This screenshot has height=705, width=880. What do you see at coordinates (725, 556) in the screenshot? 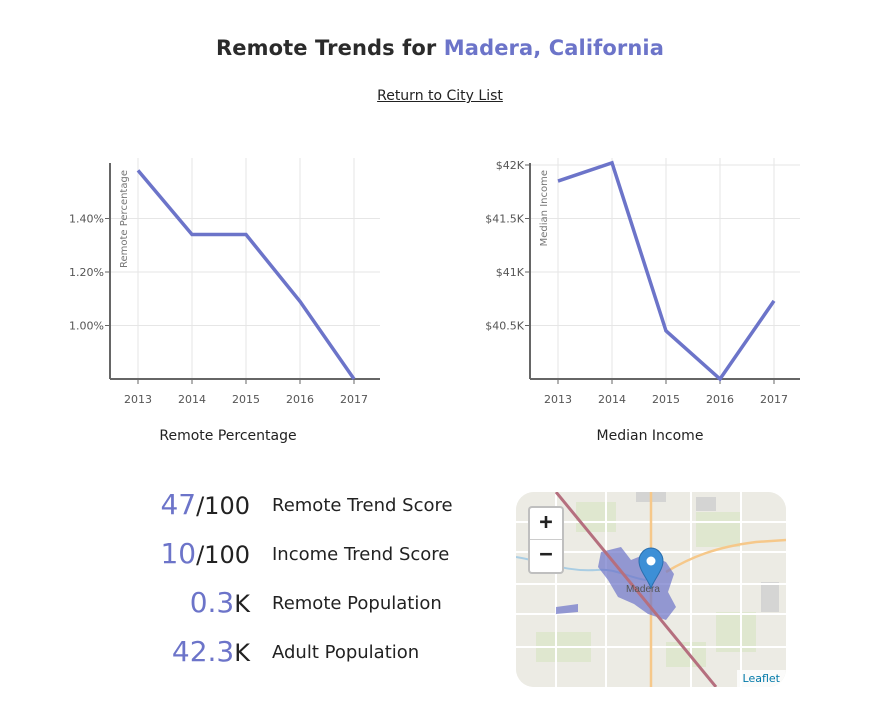
I see `highway-ne` at bounding box center [725, 556].